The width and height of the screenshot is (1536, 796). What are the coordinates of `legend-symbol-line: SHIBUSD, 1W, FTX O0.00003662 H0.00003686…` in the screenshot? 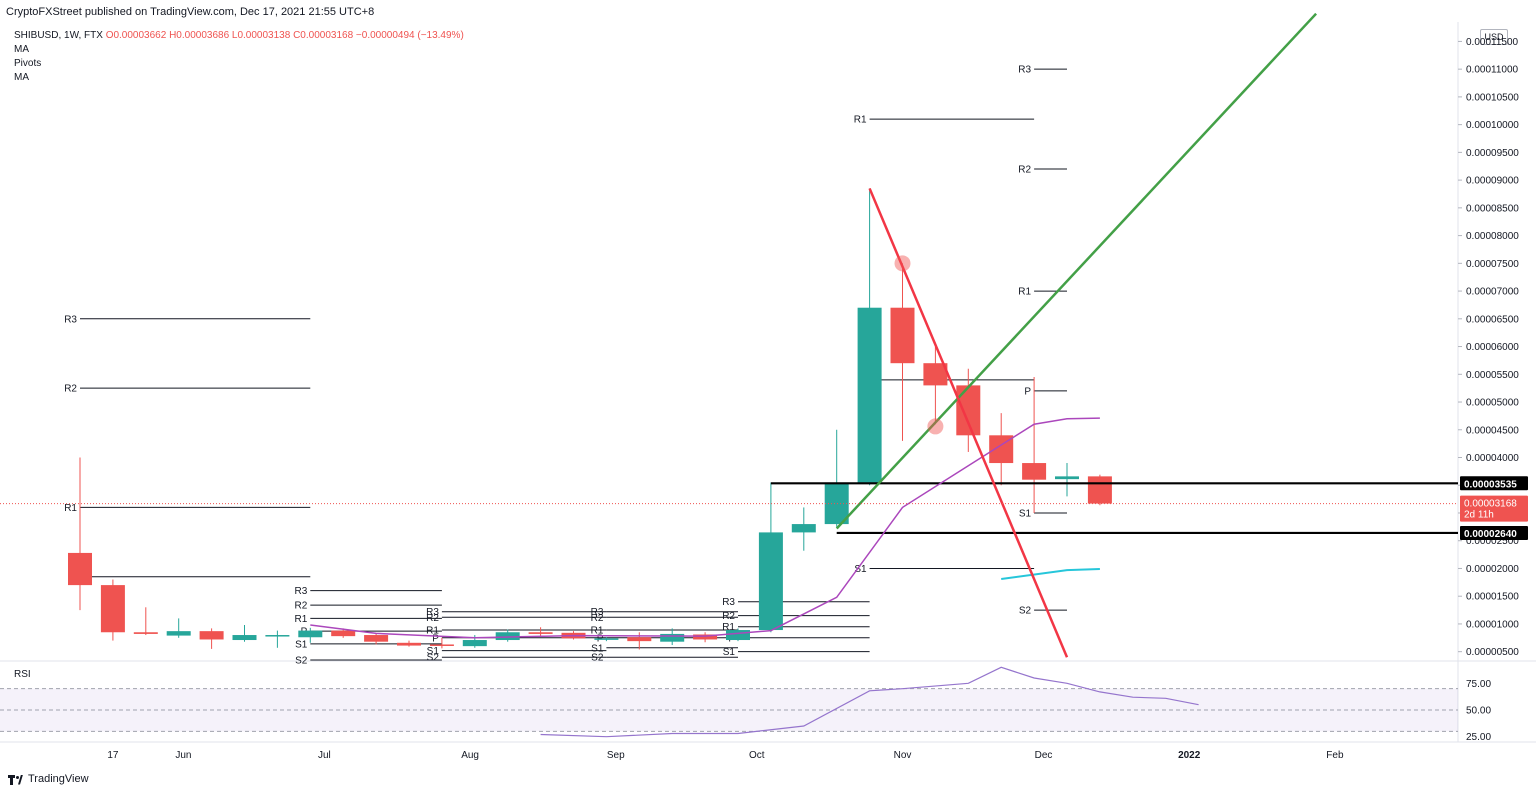 It's located at (239, 36).